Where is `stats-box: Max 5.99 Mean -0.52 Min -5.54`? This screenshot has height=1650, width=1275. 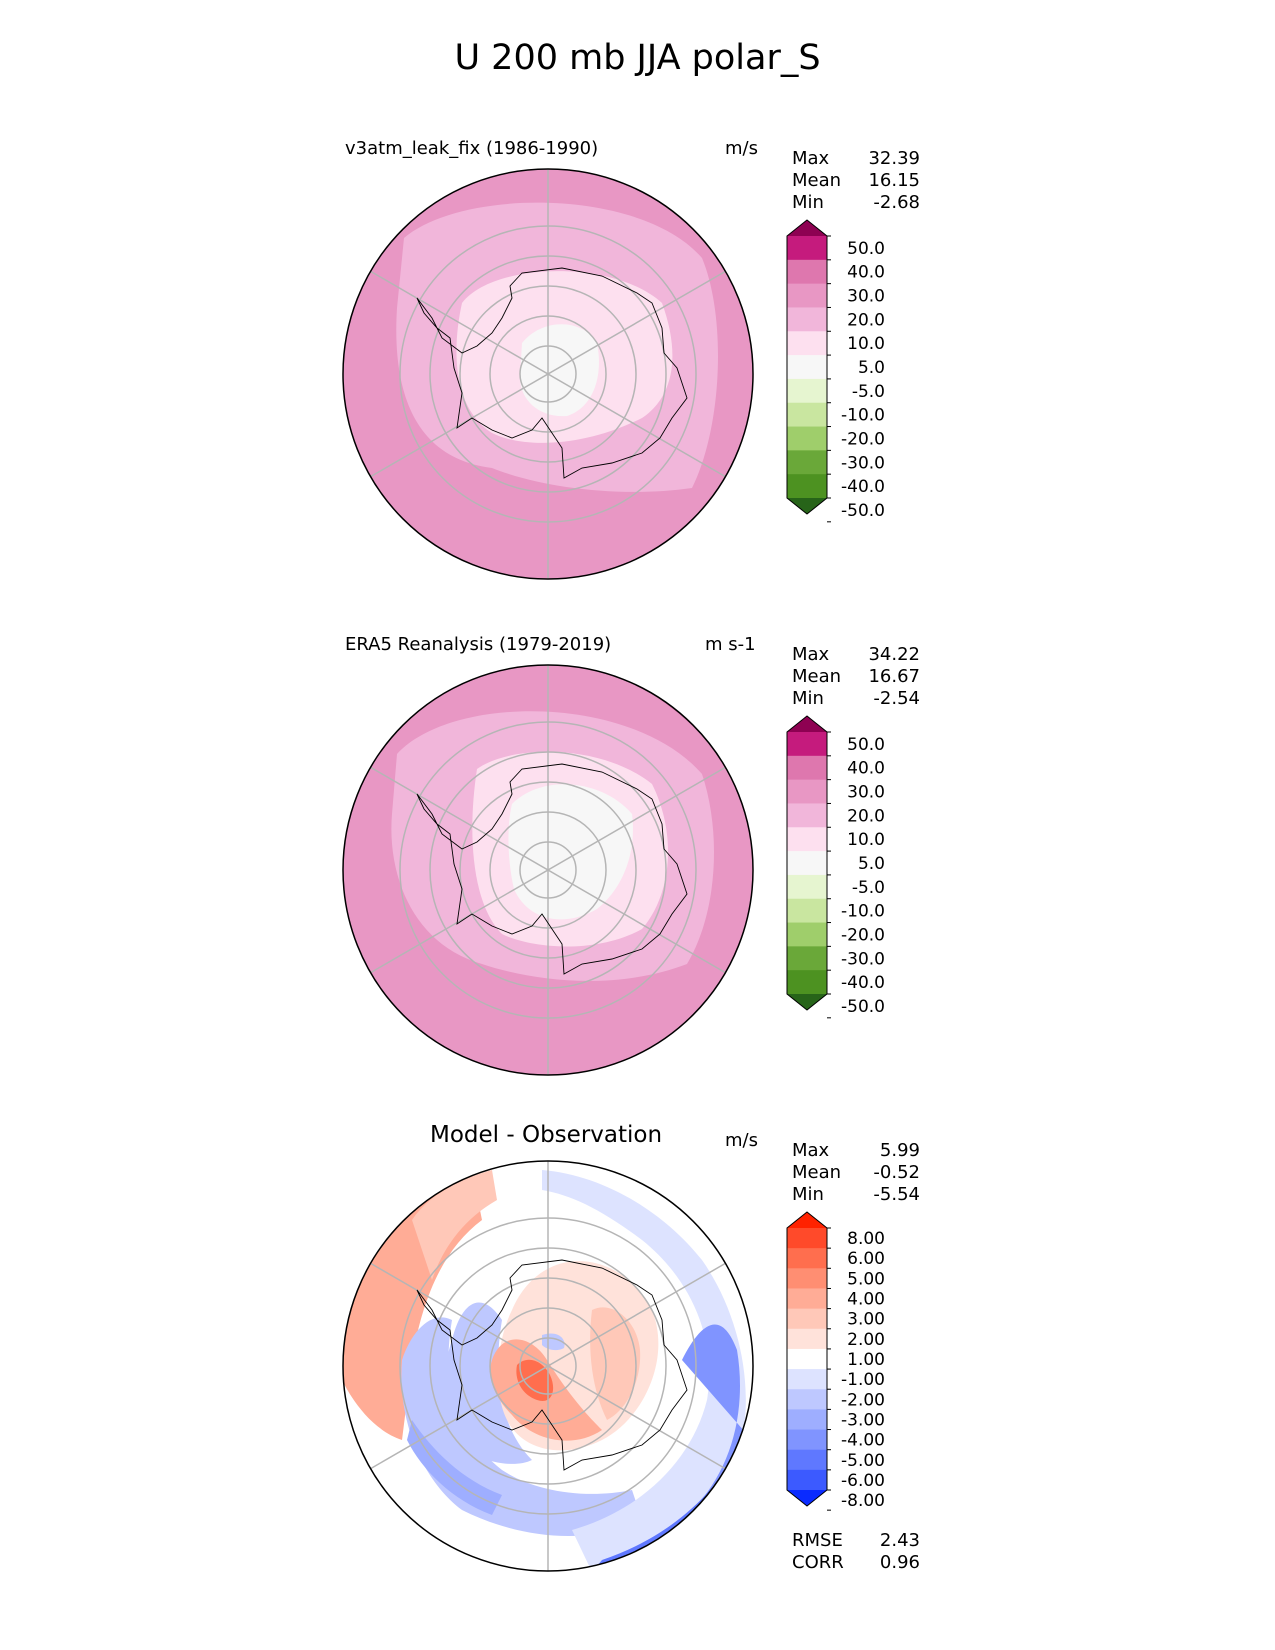
stats-box: Max 5.99 Mean -0.52 Min -5.54 is located at coordinates (856, 1173).